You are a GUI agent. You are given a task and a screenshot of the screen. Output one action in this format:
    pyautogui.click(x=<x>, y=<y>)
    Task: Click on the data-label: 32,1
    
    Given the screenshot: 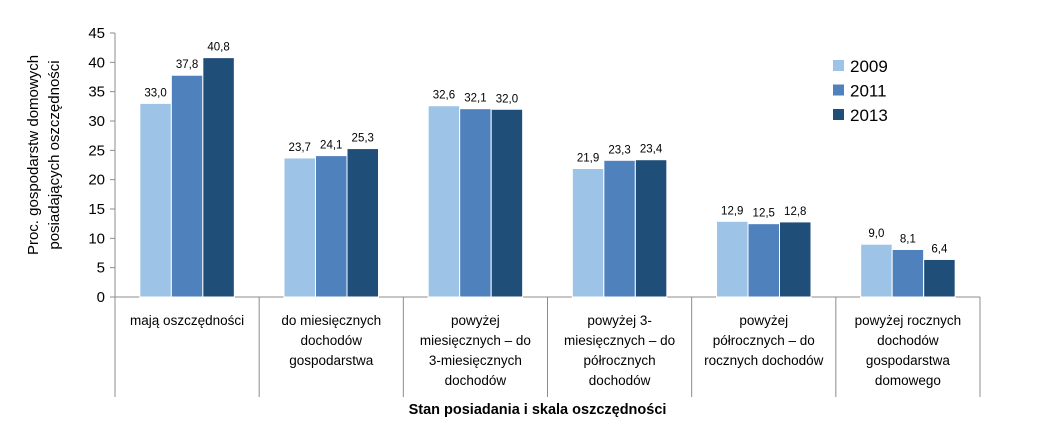 What is the action you would take?
    pyautogui.click(x=475, y=99)
    